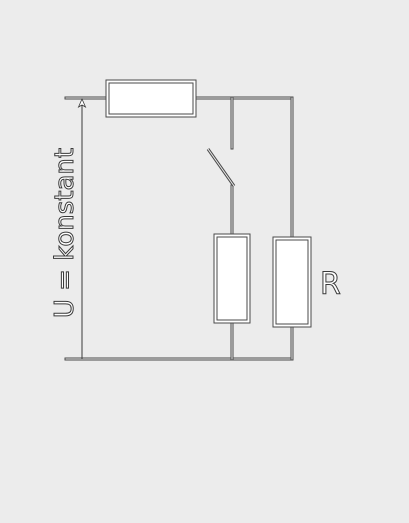  Describe the element at coordinates (232, 278) in the screenshot. I see `switched-resistor` at that location.